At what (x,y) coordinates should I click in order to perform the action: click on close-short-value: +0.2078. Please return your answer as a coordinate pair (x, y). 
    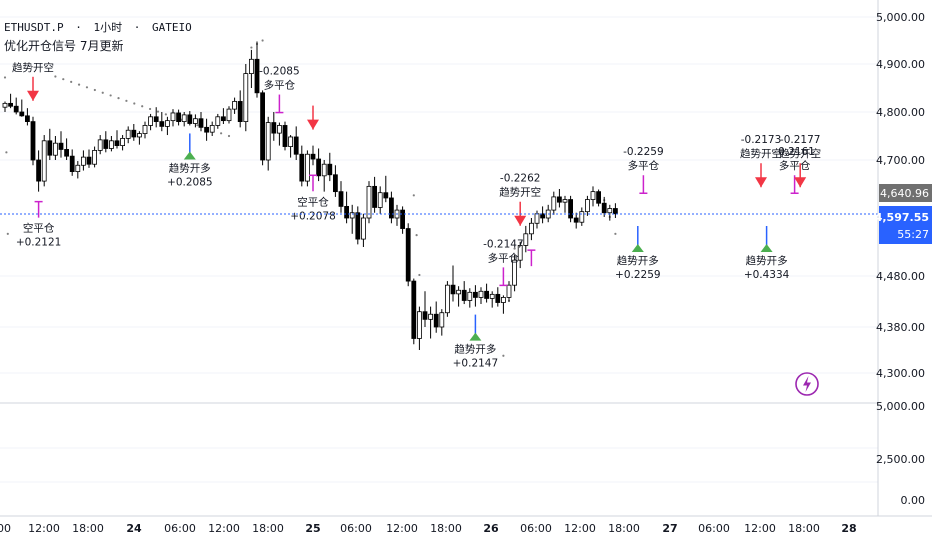
    Looking at the image, I should click on (313, 216).